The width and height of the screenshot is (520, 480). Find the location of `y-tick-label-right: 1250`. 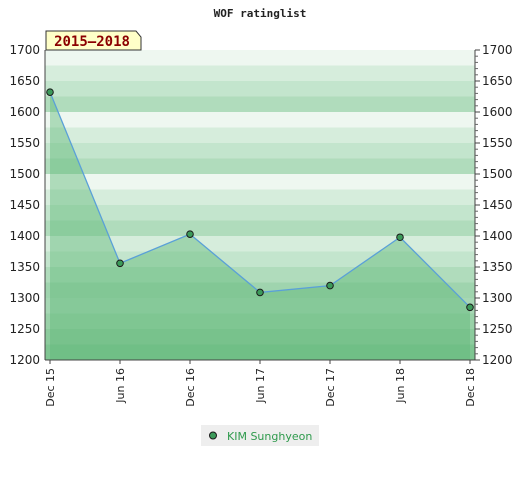

y-tick-label-right: 1250 is located at coordinates (497, 329).